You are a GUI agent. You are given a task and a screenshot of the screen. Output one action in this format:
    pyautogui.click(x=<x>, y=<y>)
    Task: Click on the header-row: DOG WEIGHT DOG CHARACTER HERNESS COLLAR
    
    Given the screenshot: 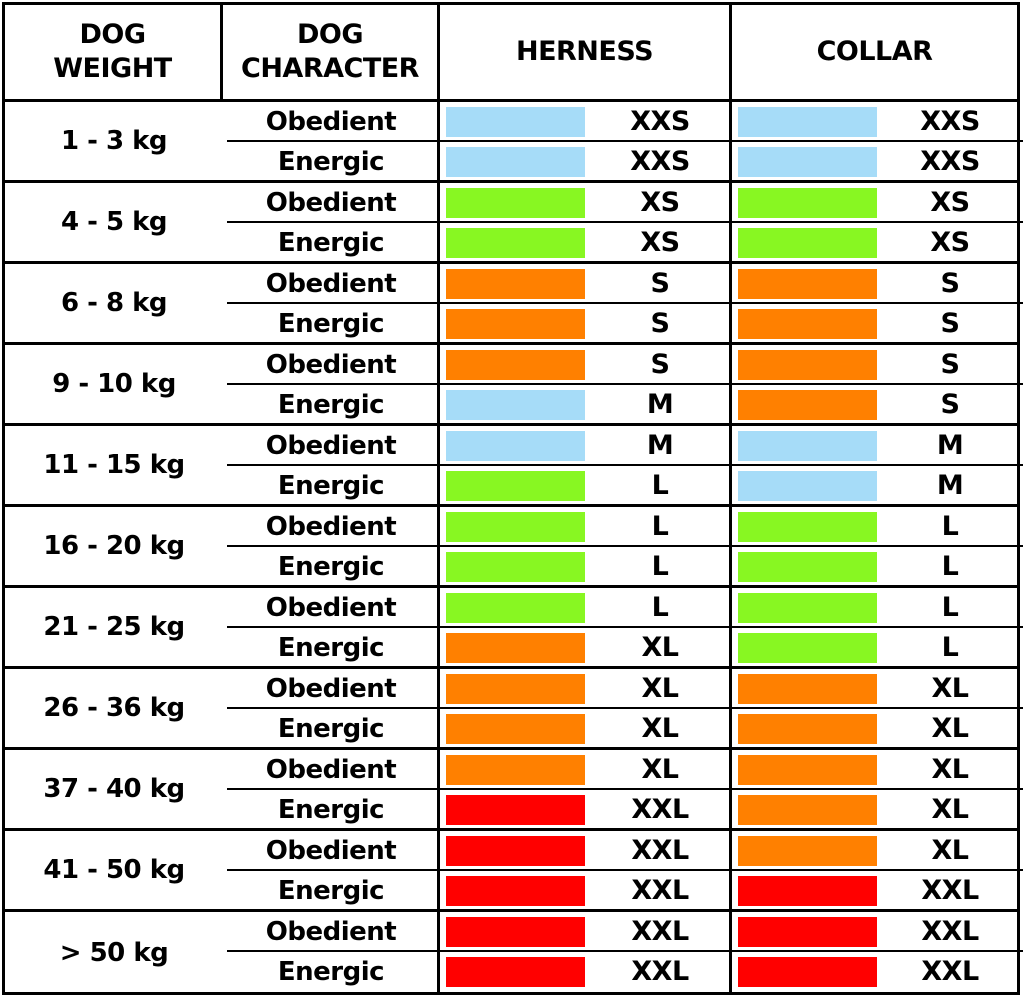 What is the action you would take?
    pyautogui.click(x=511, y=53)
    